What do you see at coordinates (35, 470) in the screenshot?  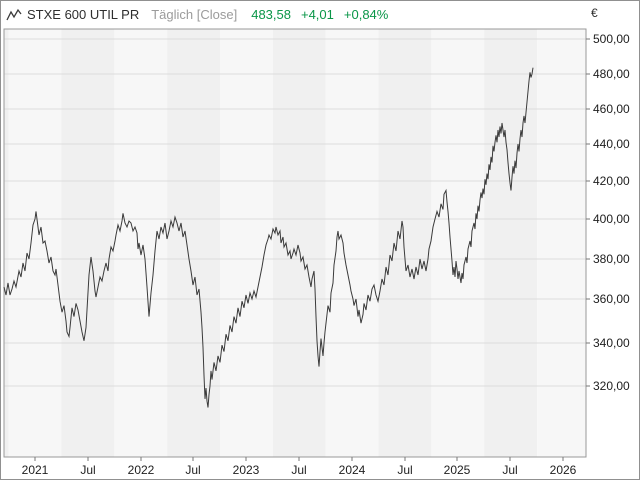 I see `svg-text: 2021` at bounding box center [35, 470].